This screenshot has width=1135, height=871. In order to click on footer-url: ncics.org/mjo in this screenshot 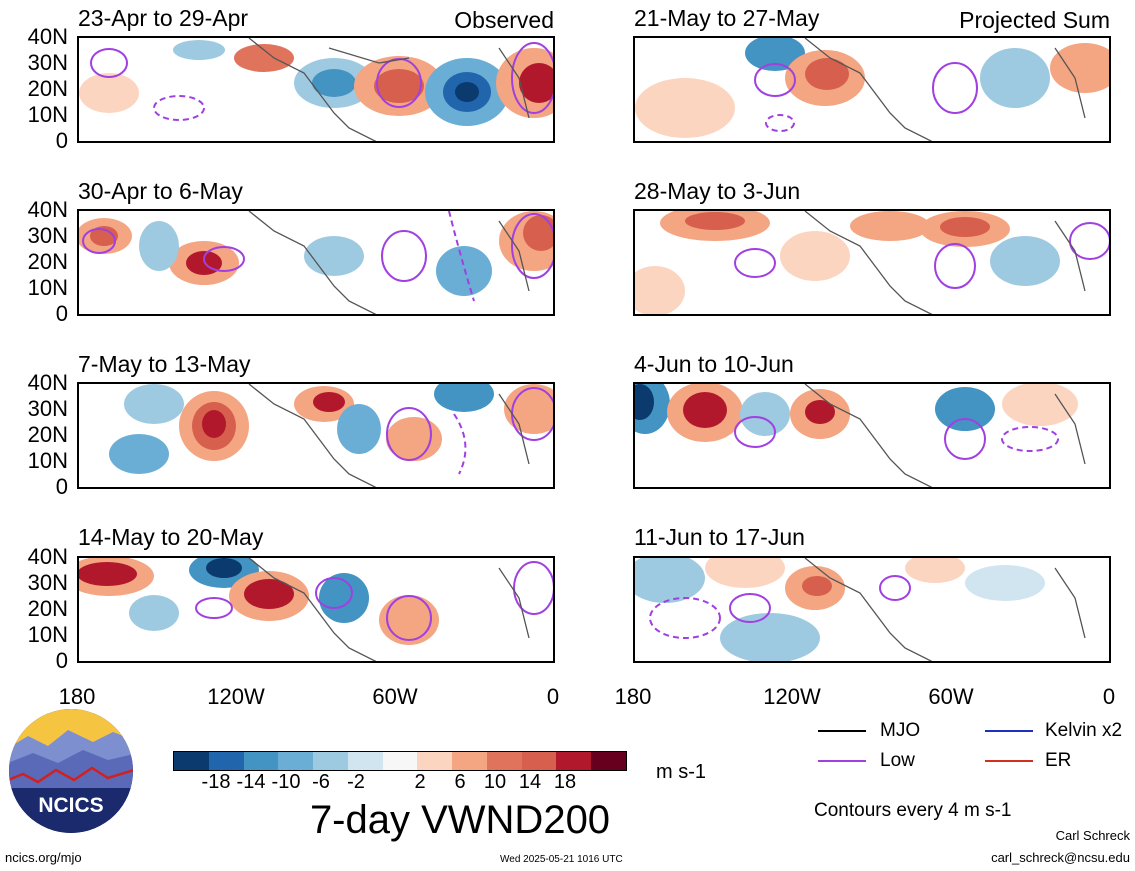, I will do `click(43, 857)`.